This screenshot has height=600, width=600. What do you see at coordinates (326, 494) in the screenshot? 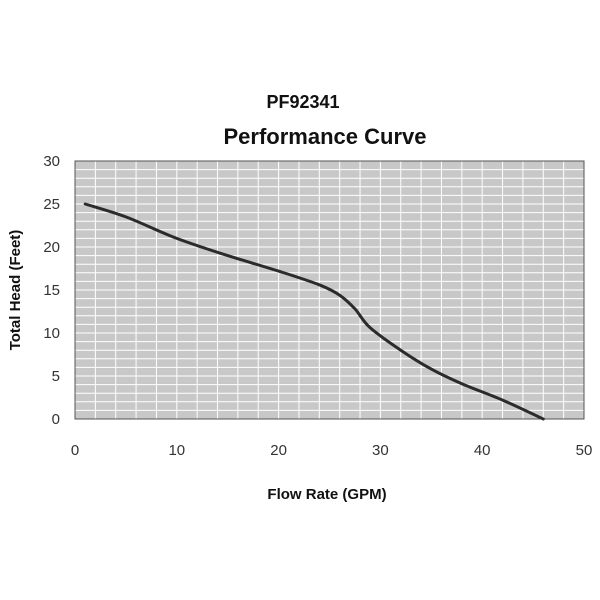
I see `x-axis-label: Flow Rate (GPM)` at bounding box center [326, 494].